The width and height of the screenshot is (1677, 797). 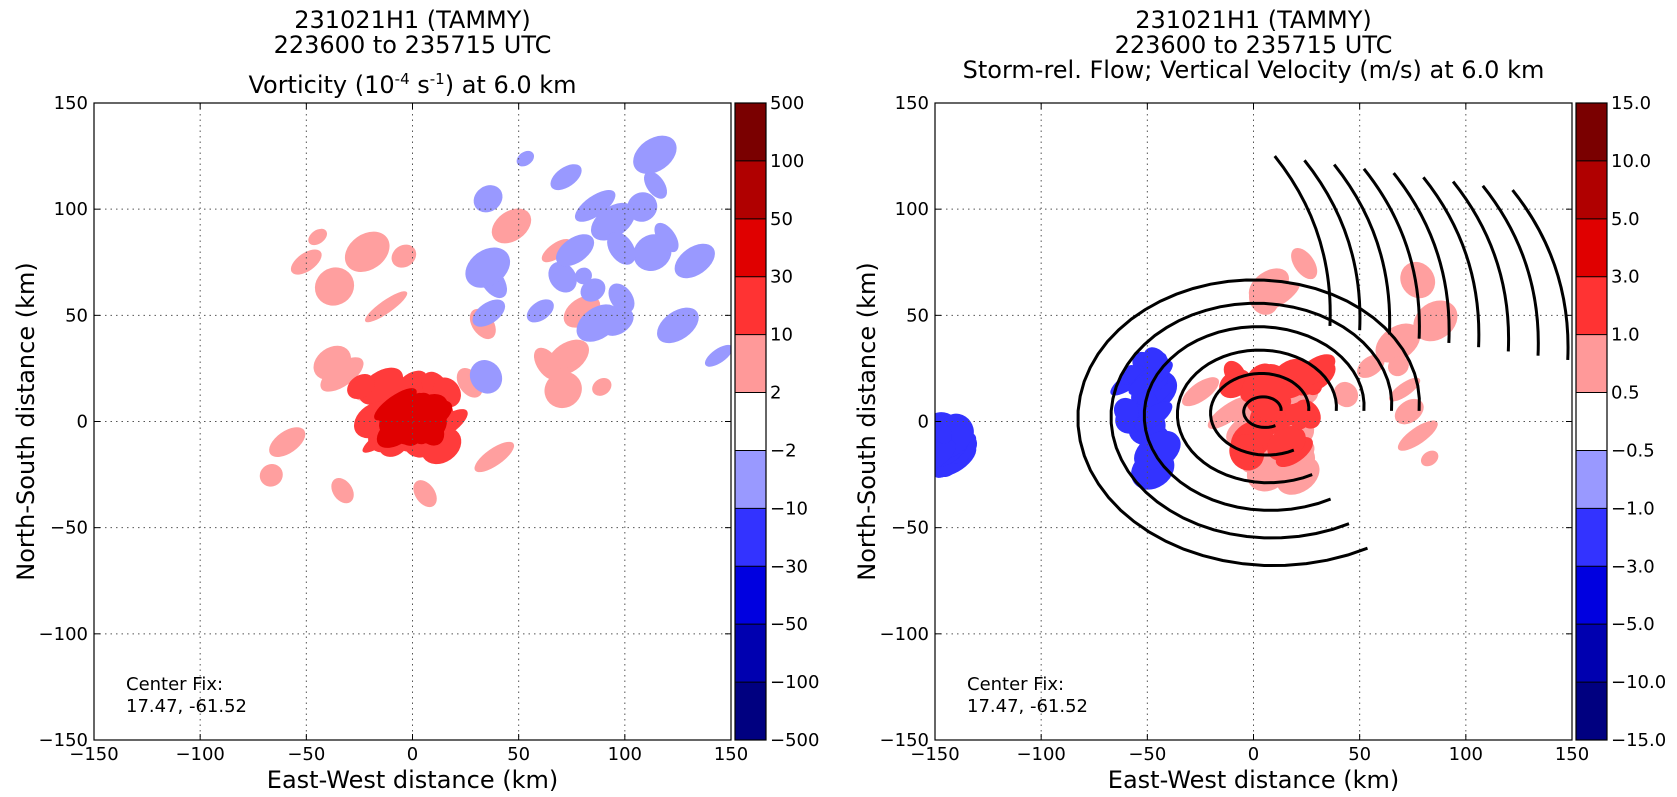 I want to click on colorbar-label: −1.0, so click(x=1633, y=508).